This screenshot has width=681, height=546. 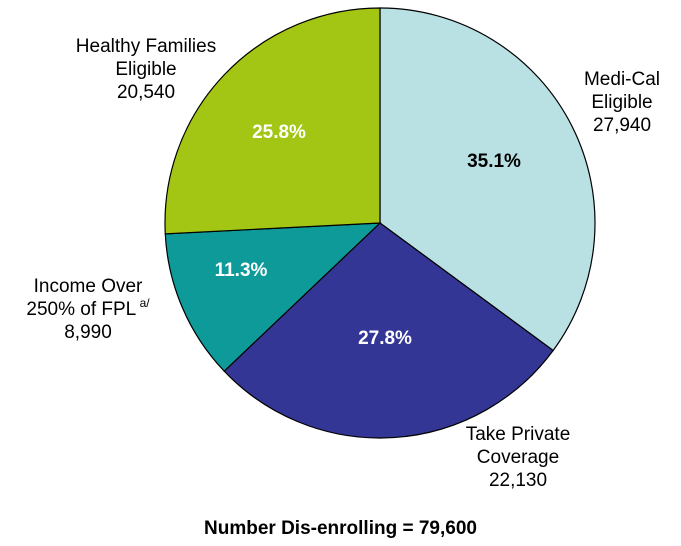 I want to click on slice-percent-label-3: 25.8%, so click(x=279, y=132).